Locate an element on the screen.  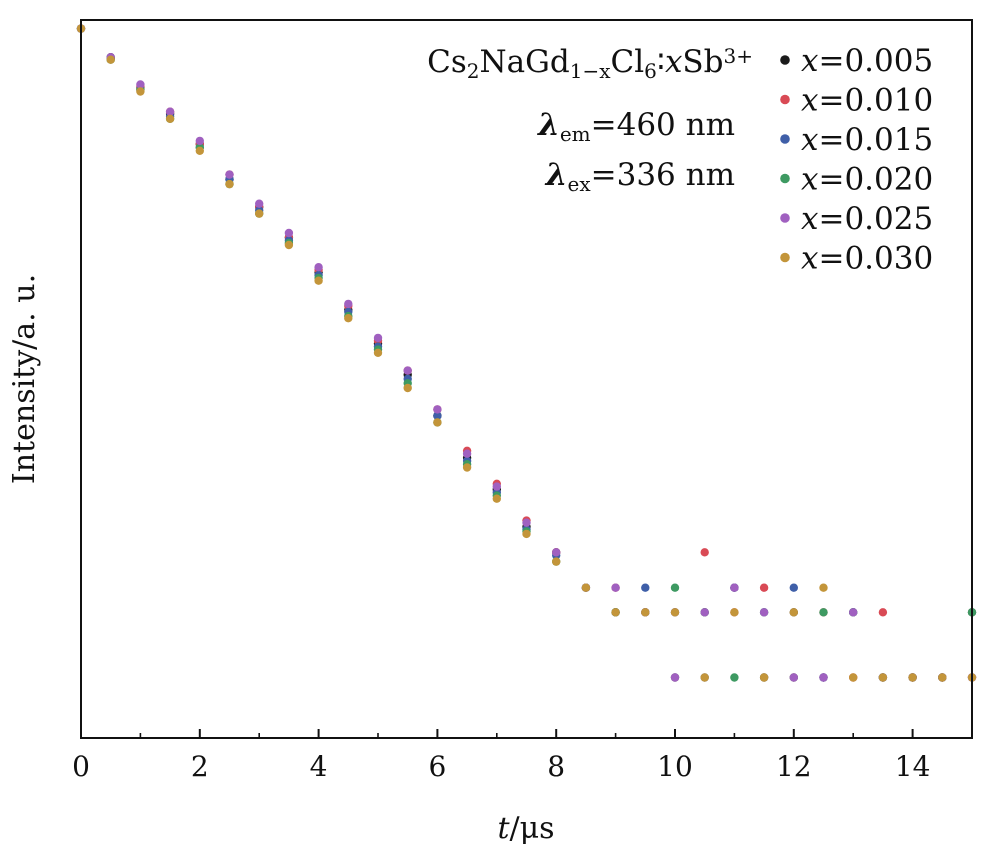
legend-item: x=0.020 is located at coordinates (856, 180).